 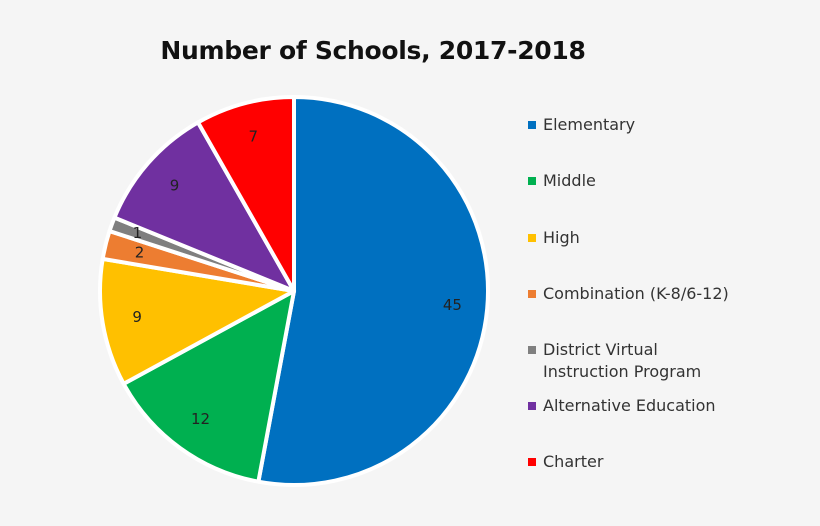 I want to click on pie-slice-middle, so click(x=208, y=386).